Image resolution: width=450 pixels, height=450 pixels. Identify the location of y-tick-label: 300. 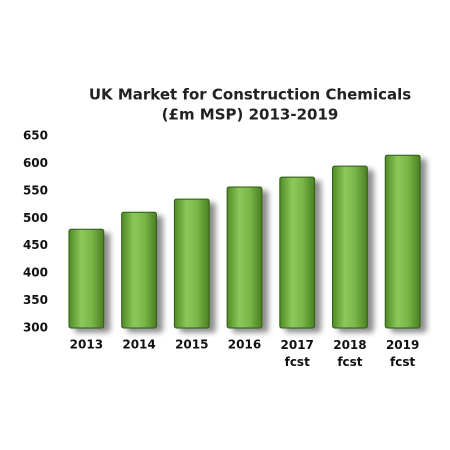
(35, 328).